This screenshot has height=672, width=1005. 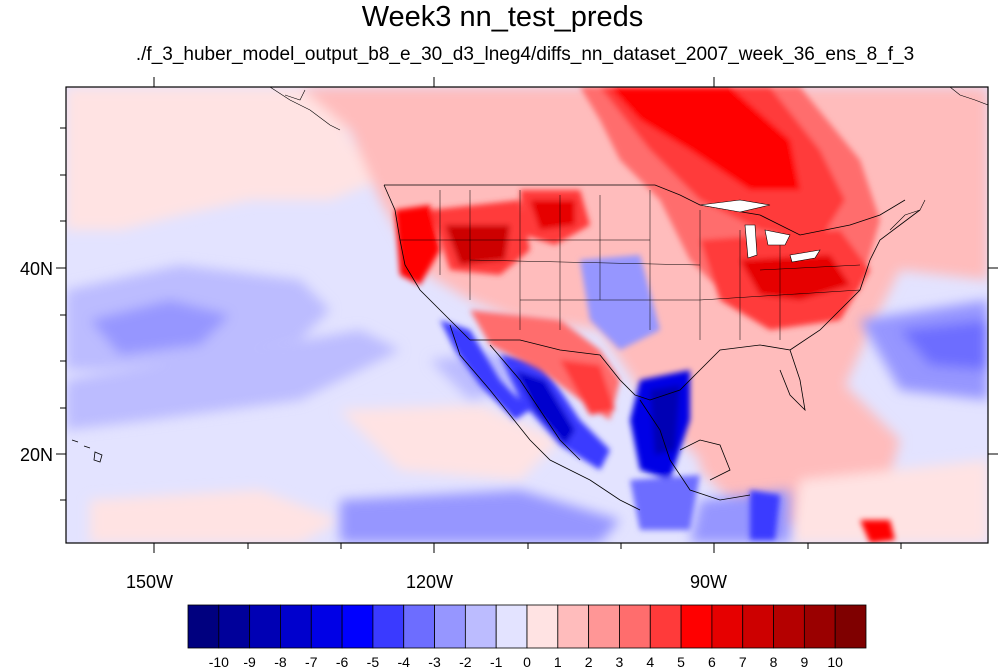 I want to click on colorbar-label: 10, so click(x=835, y=662).